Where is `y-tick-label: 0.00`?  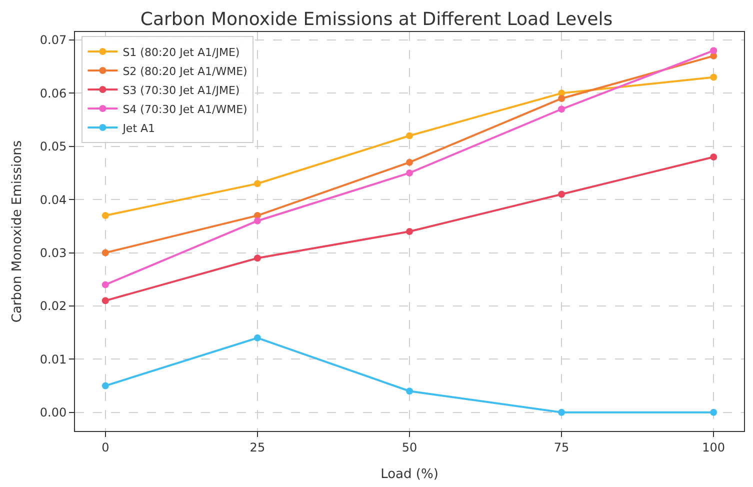
y-tick-label: 0.00 is located at coordinates (53, 413).